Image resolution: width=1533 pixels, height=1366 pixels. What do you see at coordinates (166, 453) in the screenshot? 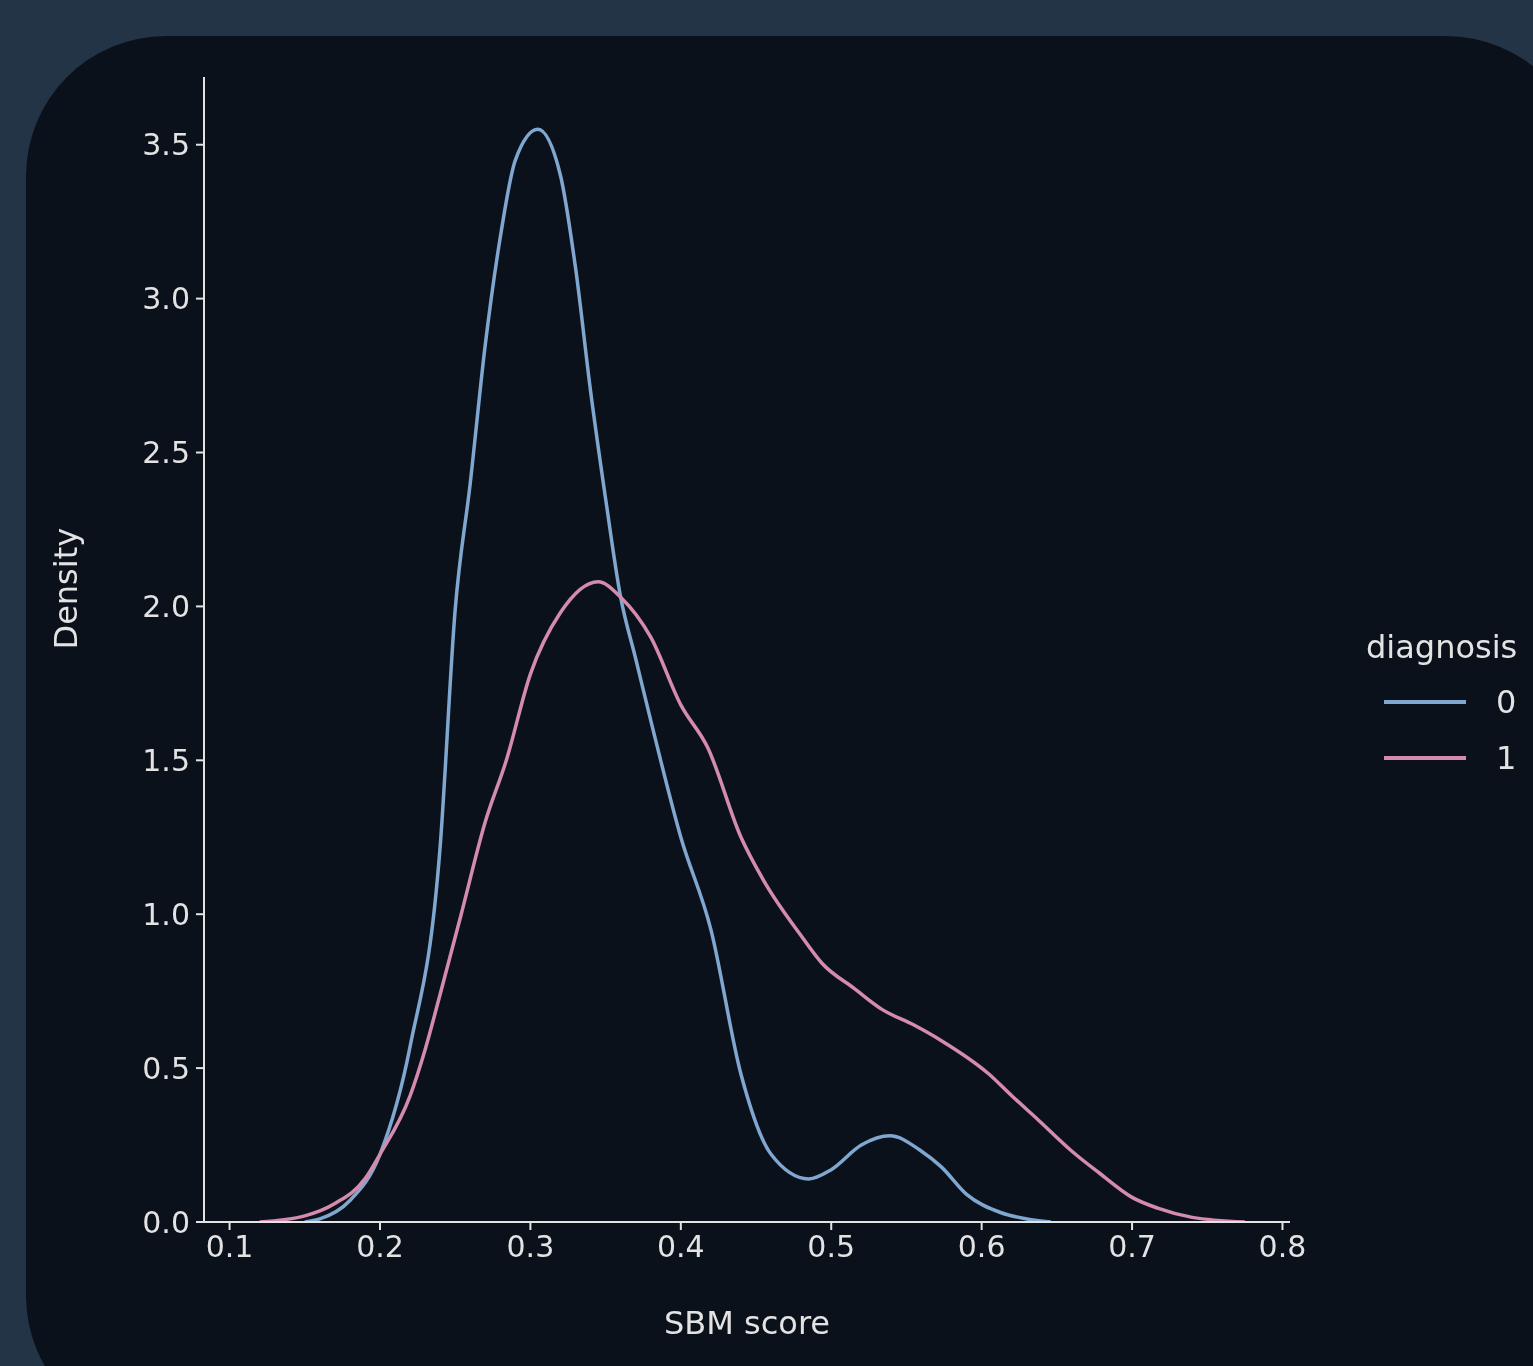
I see `y-tick-label: 2.5` at bounding box center [166, 453].